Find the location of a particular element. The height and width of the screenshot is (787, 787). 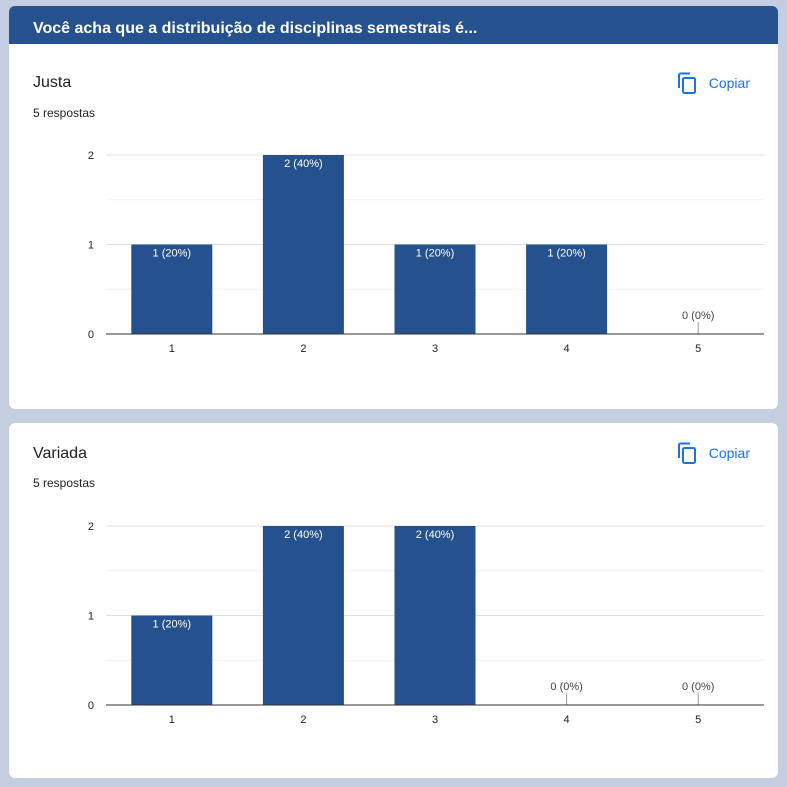

question-title: Justa is located at coordinates (52, 82).